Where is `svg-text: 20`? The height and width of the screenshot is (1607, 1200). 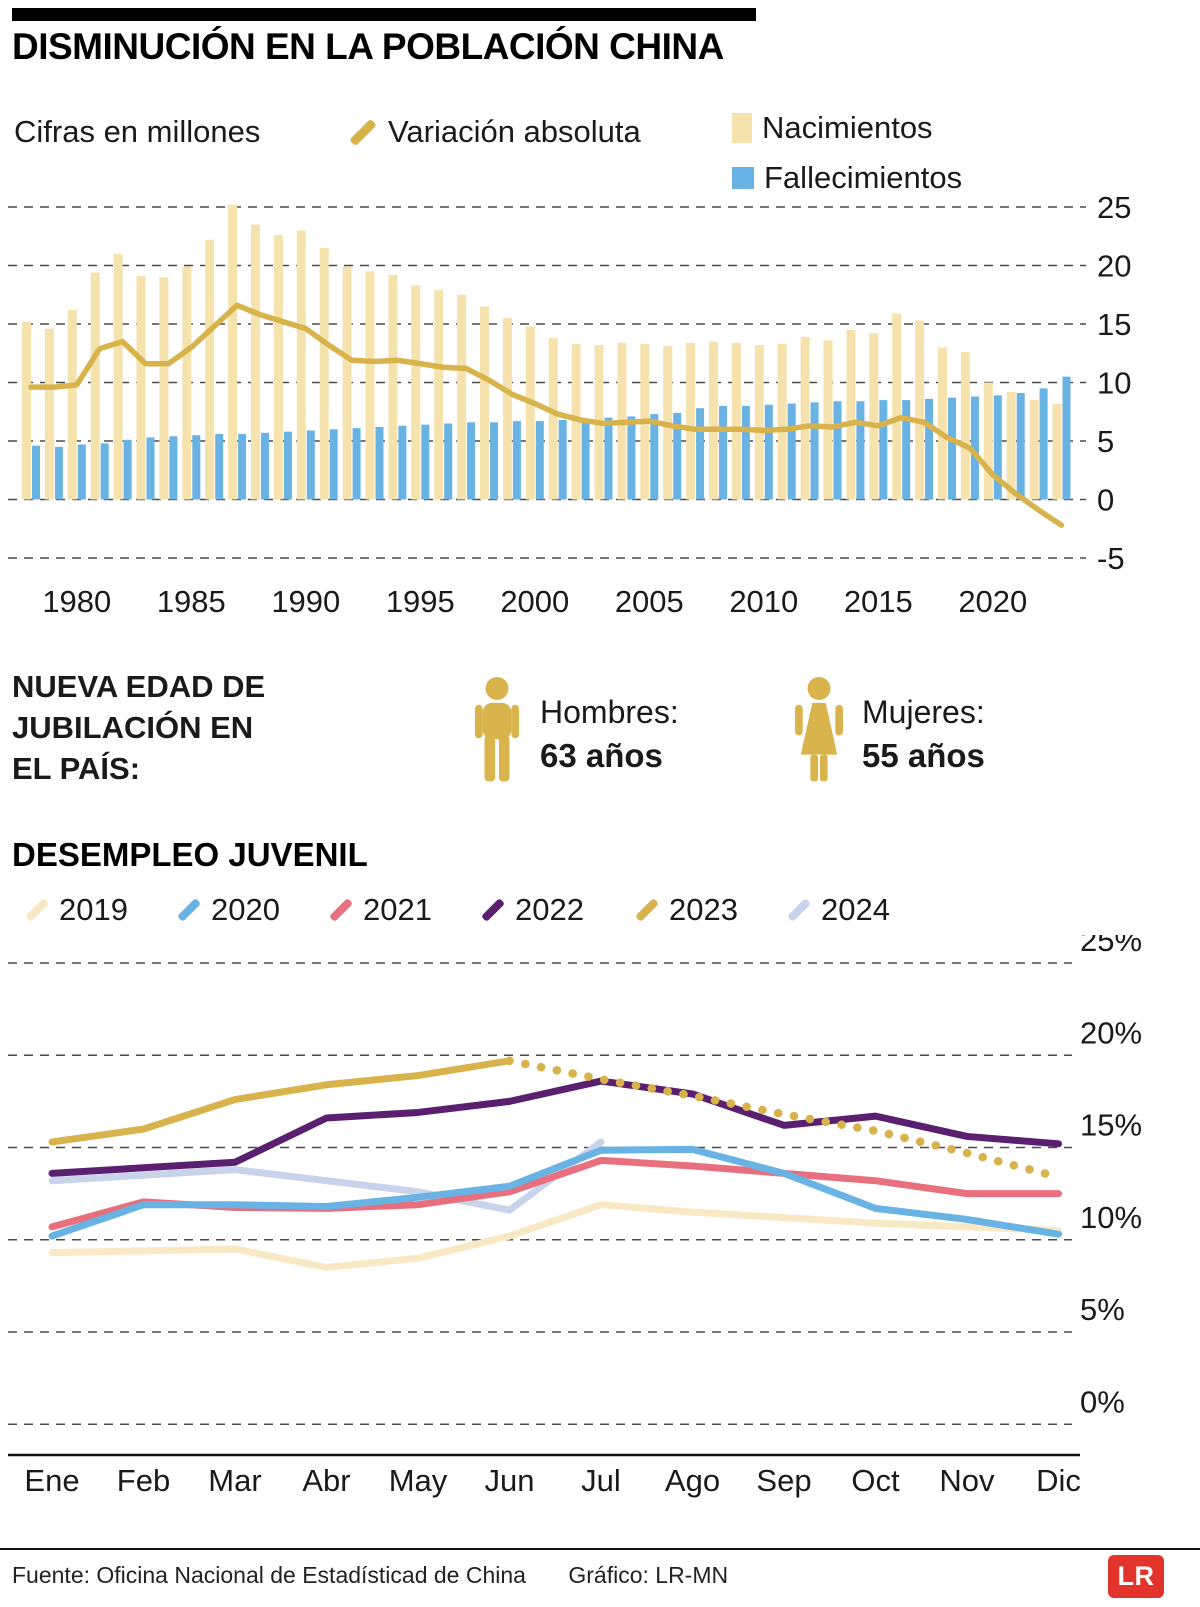 svg-text: 20 is located at coordinates (1114, 266).